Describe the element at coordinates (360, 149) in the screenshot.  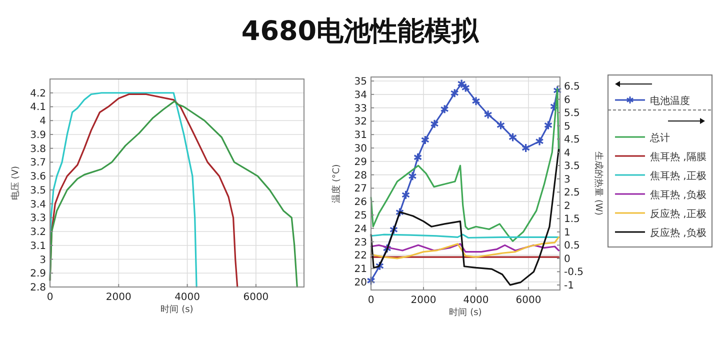
I see `y-tick-label: 30` at that location.